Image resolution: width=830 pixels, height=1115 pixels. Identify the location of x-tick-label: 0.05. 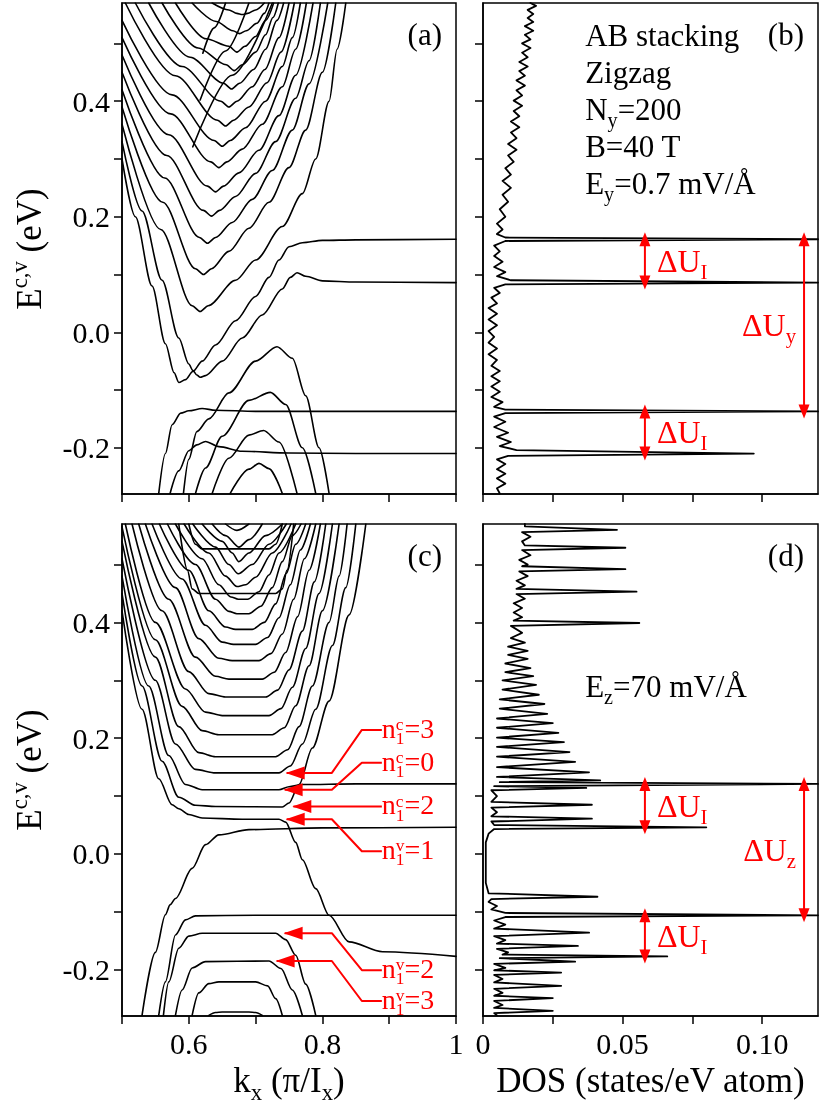
(622, 1043).